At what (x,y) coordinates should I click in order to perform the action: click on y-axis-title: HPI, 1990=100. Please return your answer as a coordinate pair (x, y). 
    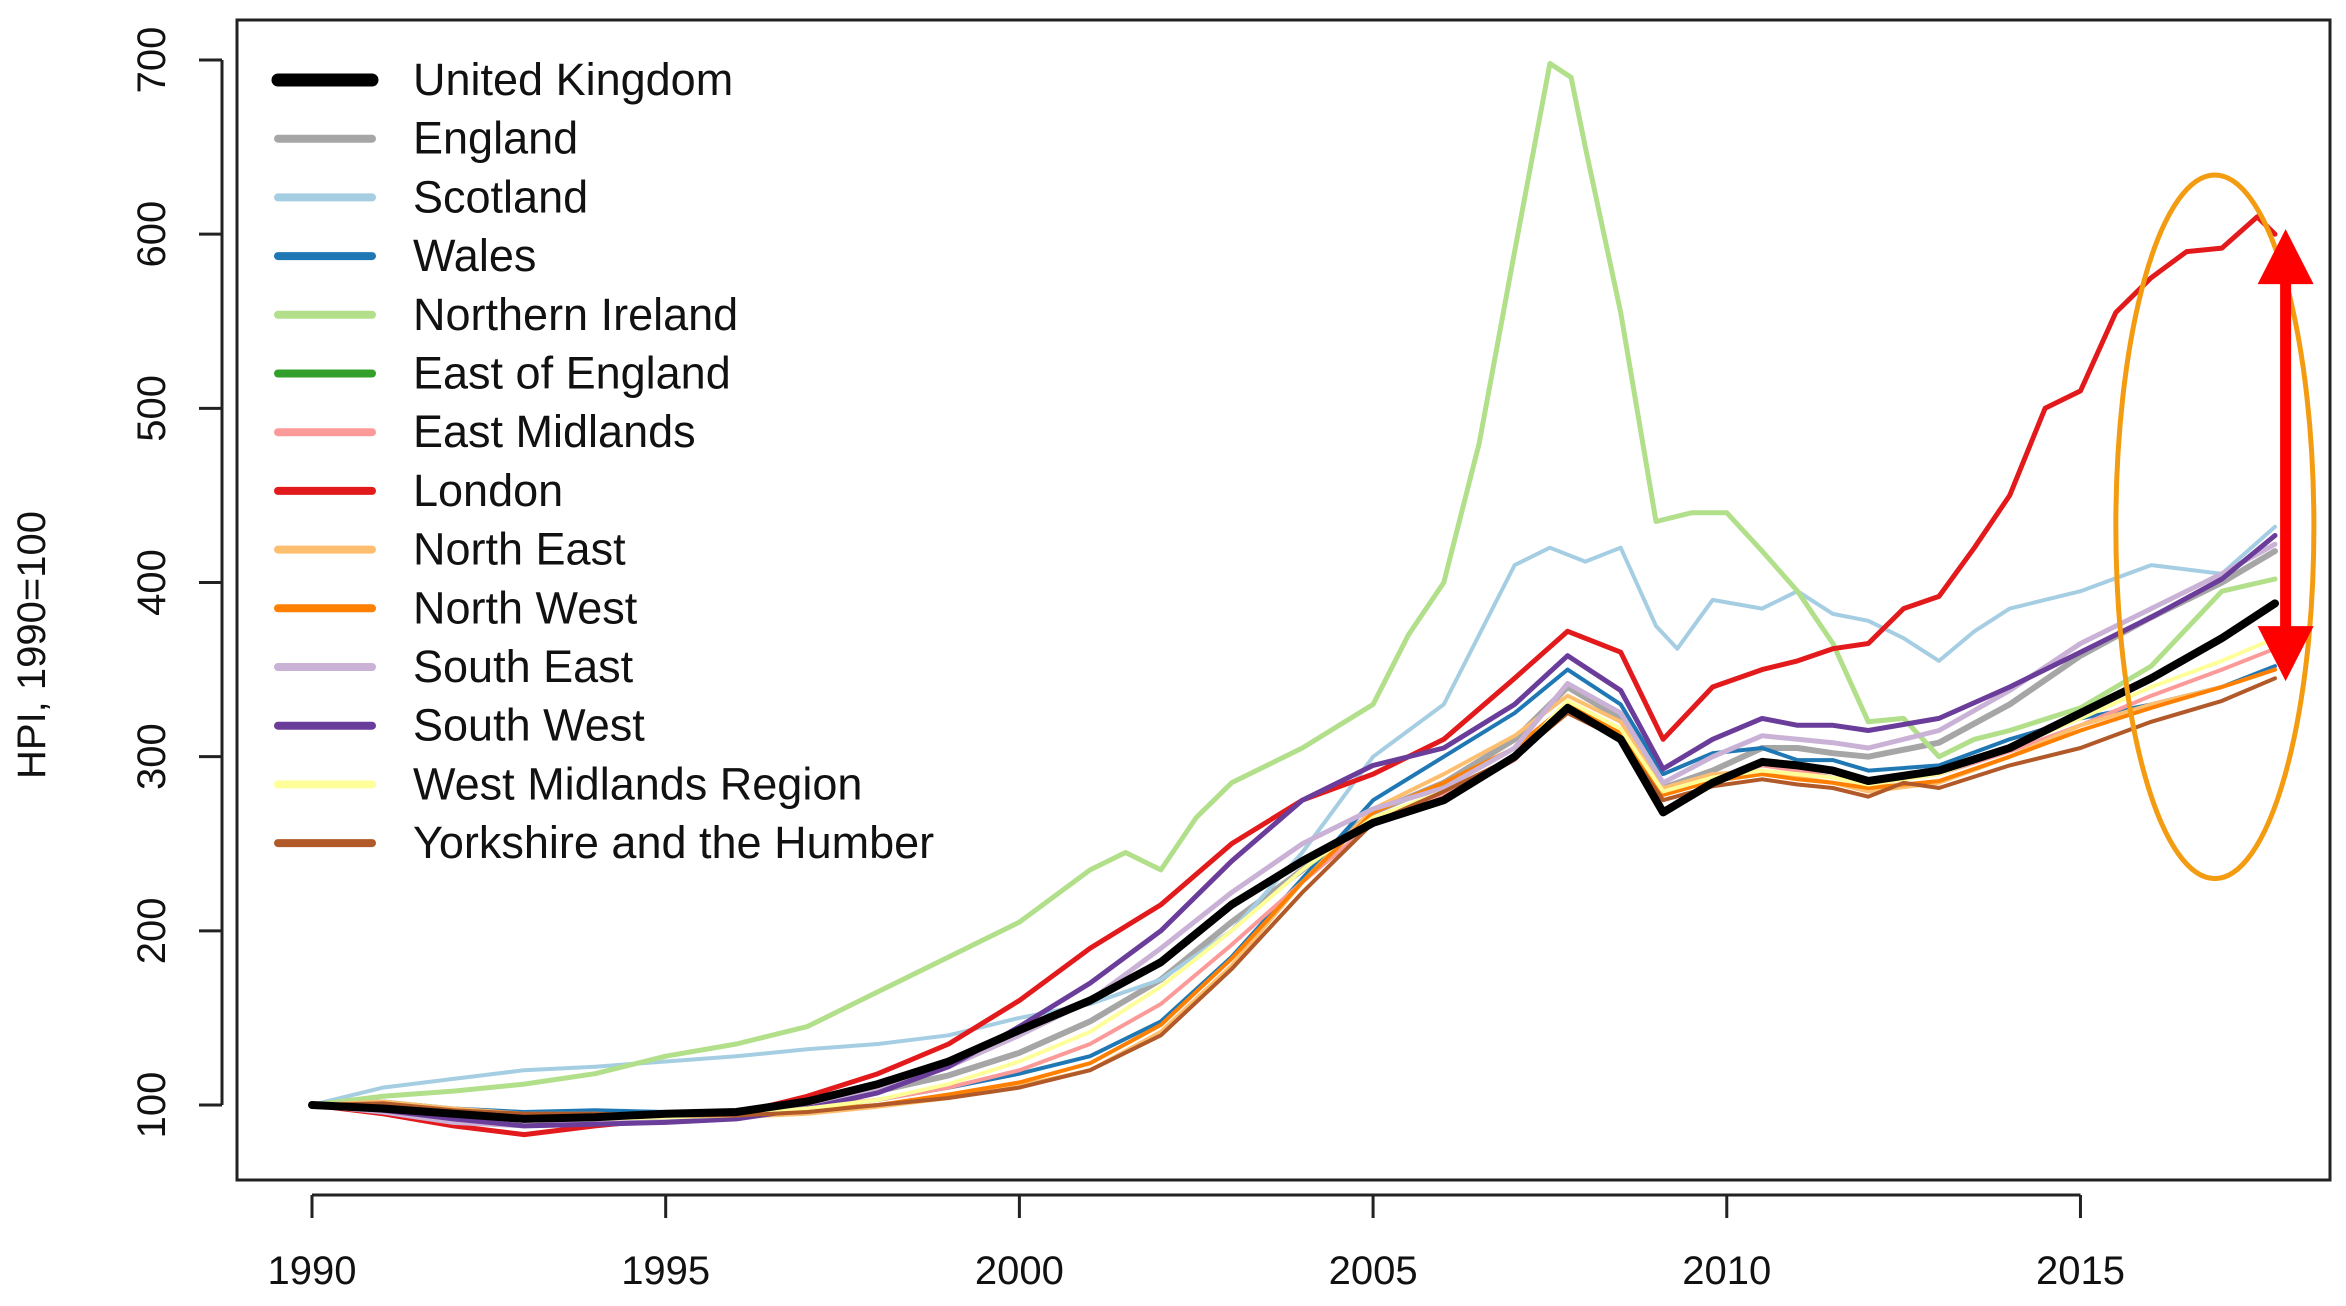
    Looking at the image, I should click on (32, 645).